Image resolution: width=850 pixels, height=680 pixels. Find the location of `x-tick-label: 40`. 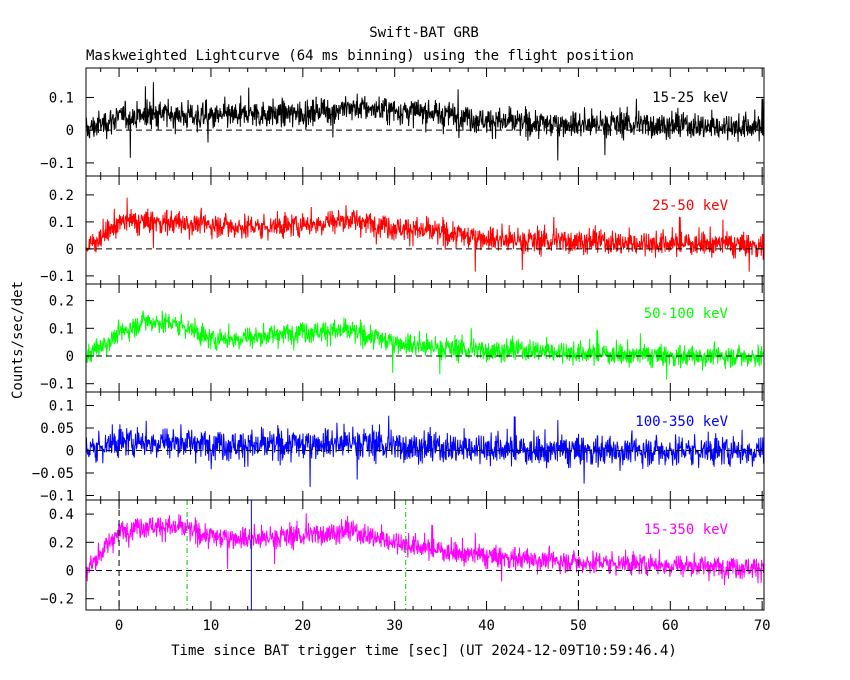

x-tick-label: 40 is located at coordinates (486, 626).